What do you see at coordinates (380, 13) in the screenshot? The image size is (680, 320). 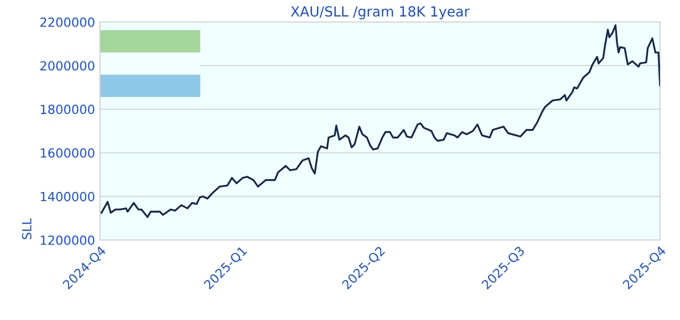 I see `chart-title: XAU/SLL /gram 18K 1year` at bounding box center [380, 13].